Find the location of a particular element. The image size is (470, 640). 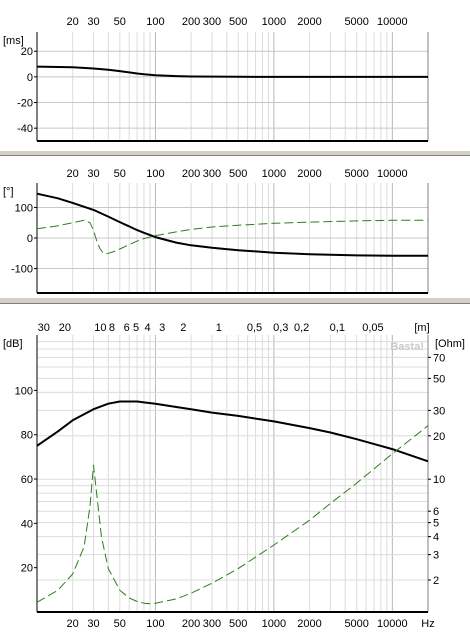

y2-tick-label: 30 is located at coordinates (439, 411).